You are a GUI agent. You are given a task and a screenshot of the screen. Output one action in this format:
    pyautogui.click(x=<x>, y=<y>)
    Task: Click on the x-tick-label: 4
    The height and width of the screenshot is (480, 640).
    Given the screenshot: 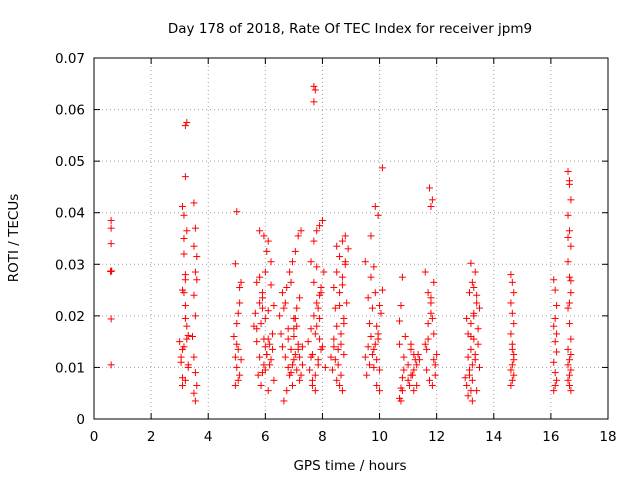 What is the action you would take?
    pyautogui.click(x=208, y=437)
    